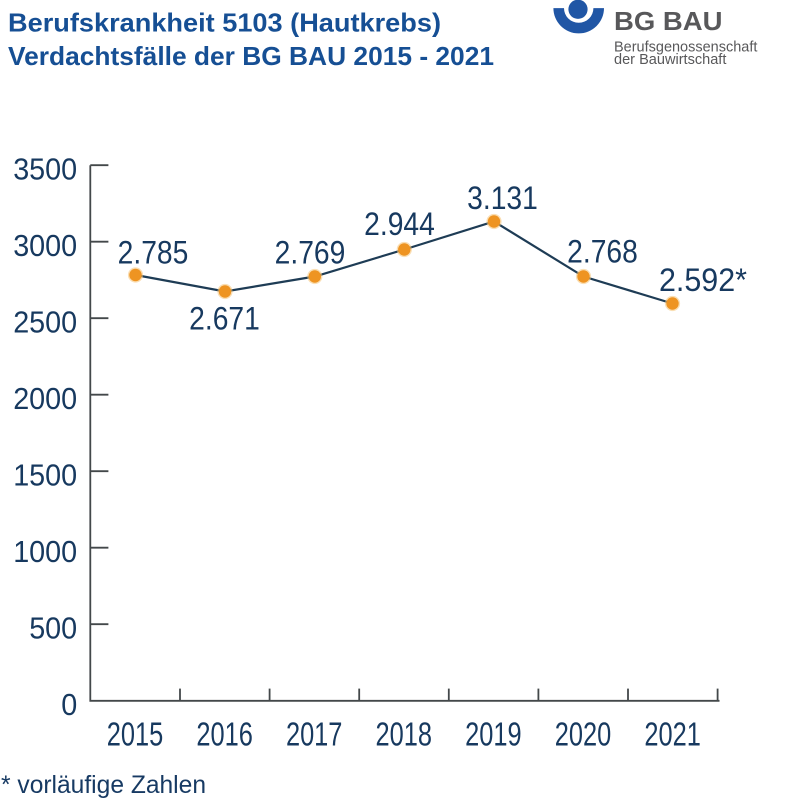  What do you see at coordinates (45, 322) in the screenshot?
I see `svg-text: 2500` at bounding box center [45, 322].